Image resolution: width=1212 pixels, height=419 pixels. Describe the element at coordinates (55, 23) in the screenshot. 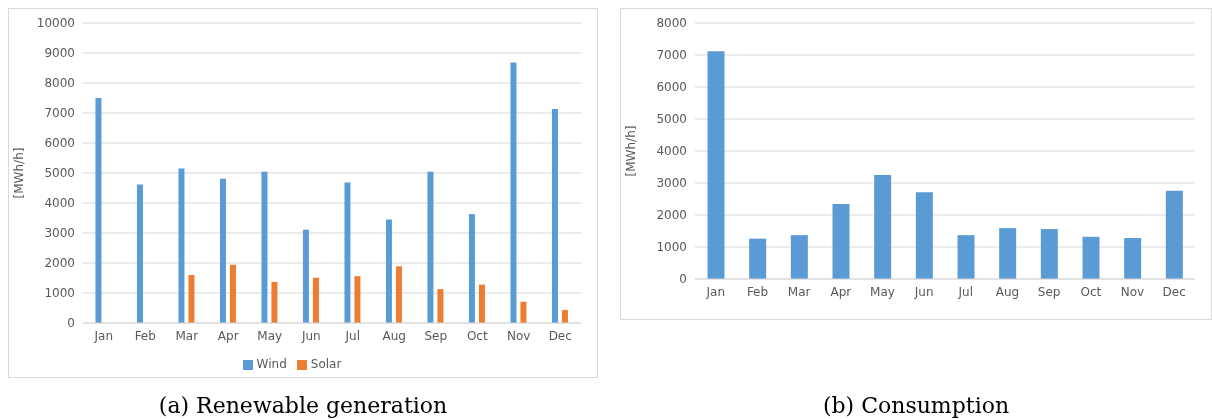

I see `y-tick-label: 10000` at that location.